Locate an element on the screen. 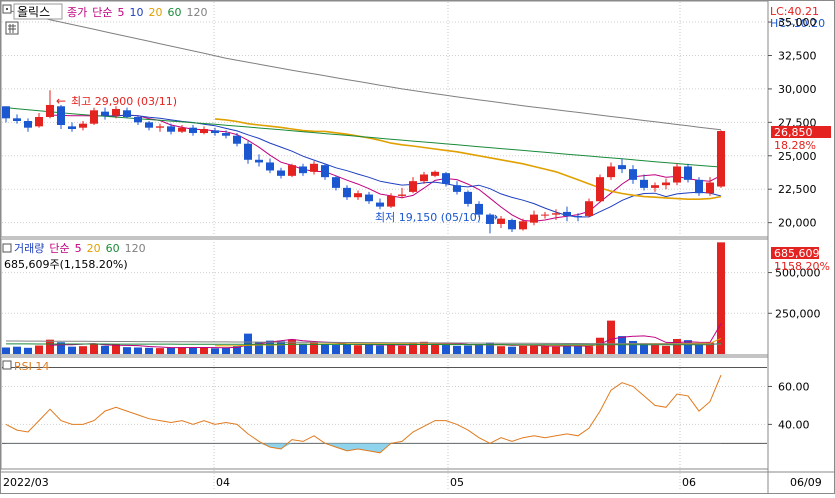  legend-label: 60 is located at coordinates (175, 12).